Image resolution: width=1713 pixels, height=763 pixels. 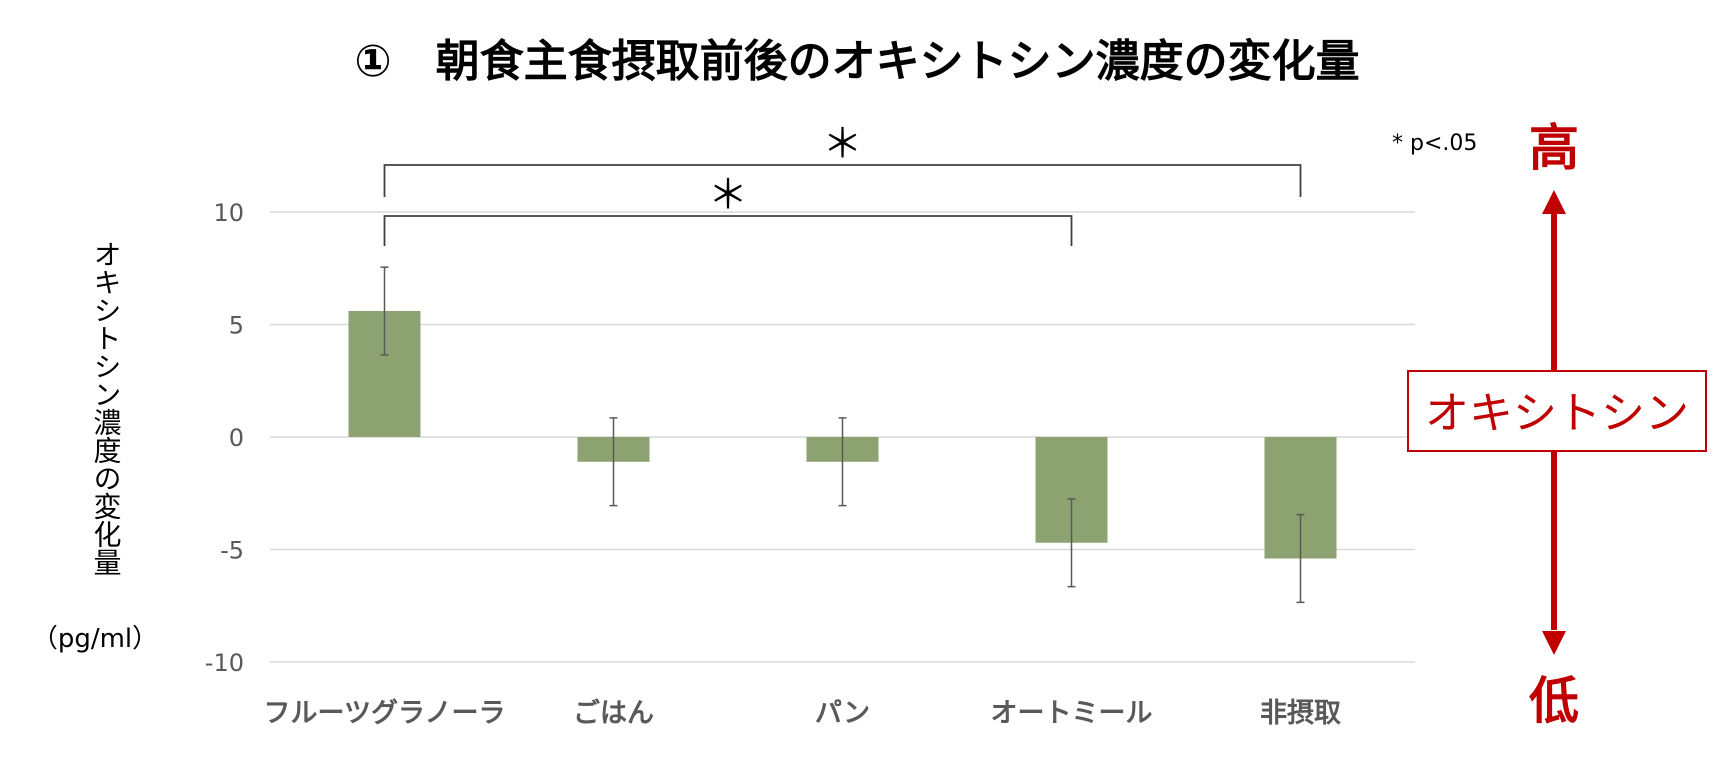 I want to click on y-tick-label: 10, so click(x=228, y=213).